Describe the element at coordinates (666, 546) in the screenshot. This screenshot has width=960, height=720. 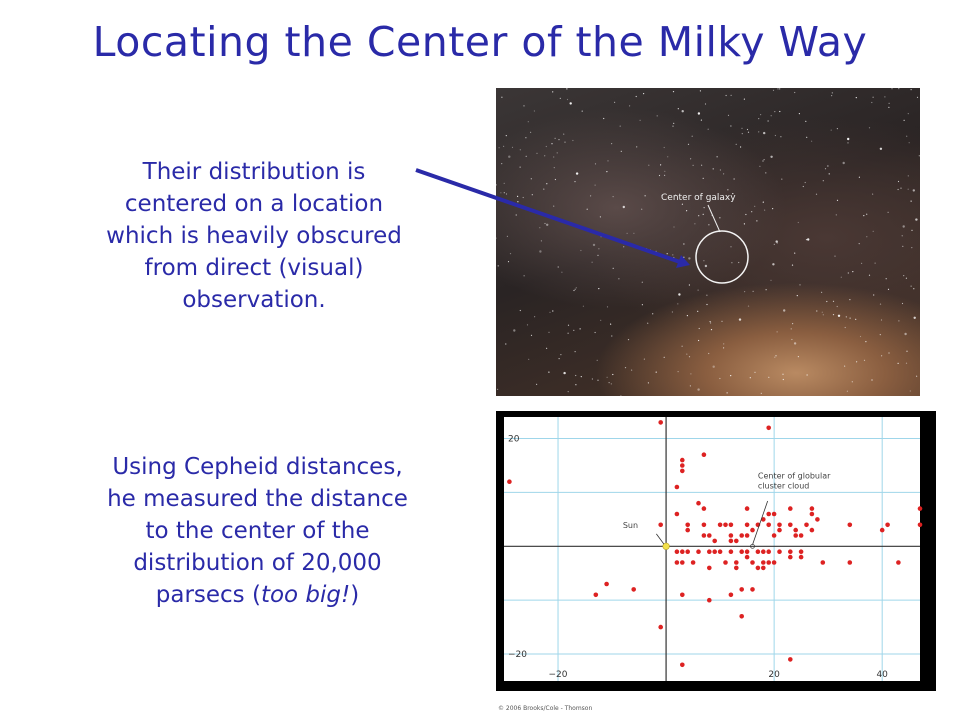
I see `sun-point` at that location.